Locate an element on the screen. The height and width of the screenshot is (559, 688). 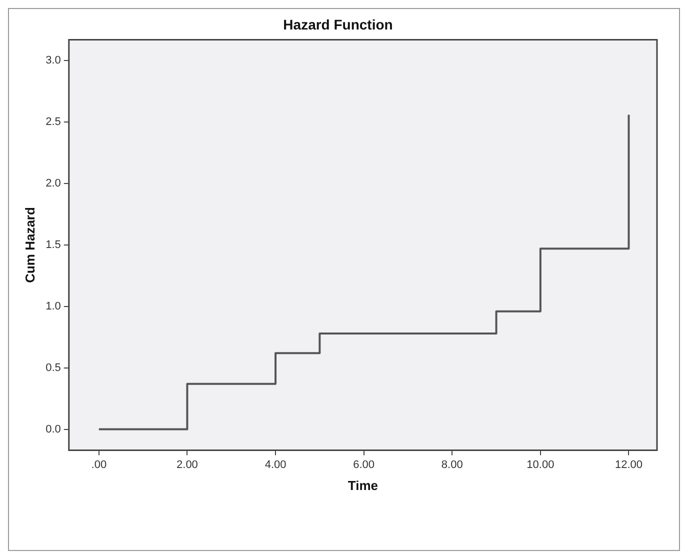
x-tick-label: 4.00 is located at coordinates (275, 464).